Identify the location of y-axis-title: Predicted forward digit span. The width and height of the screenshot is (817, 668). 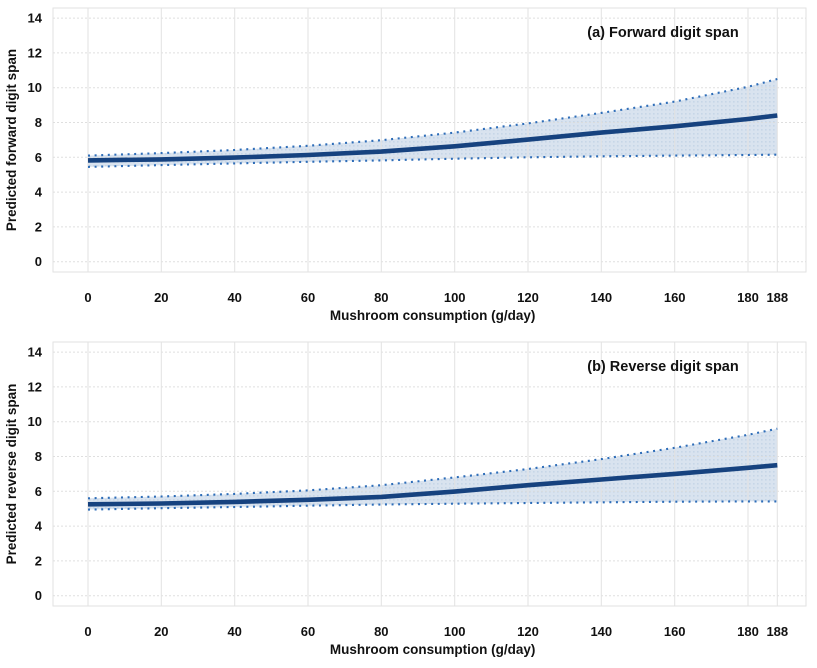
(11, 140).